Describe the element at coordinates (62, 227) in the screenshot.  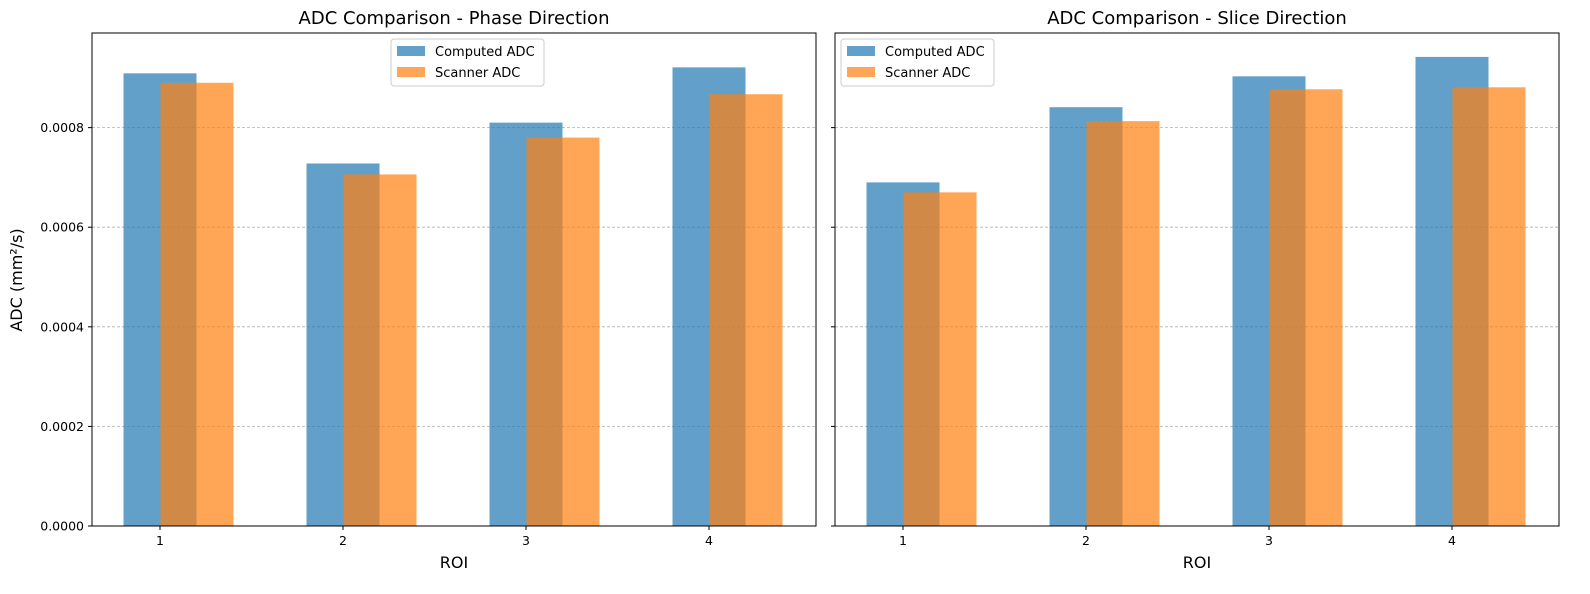
I see `y-tick-label: 0.0006` at that location.